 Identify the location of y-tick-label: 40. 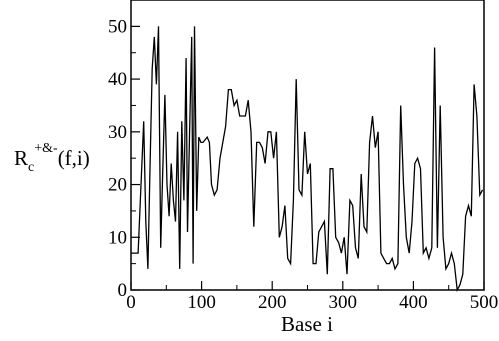
(117, 79).